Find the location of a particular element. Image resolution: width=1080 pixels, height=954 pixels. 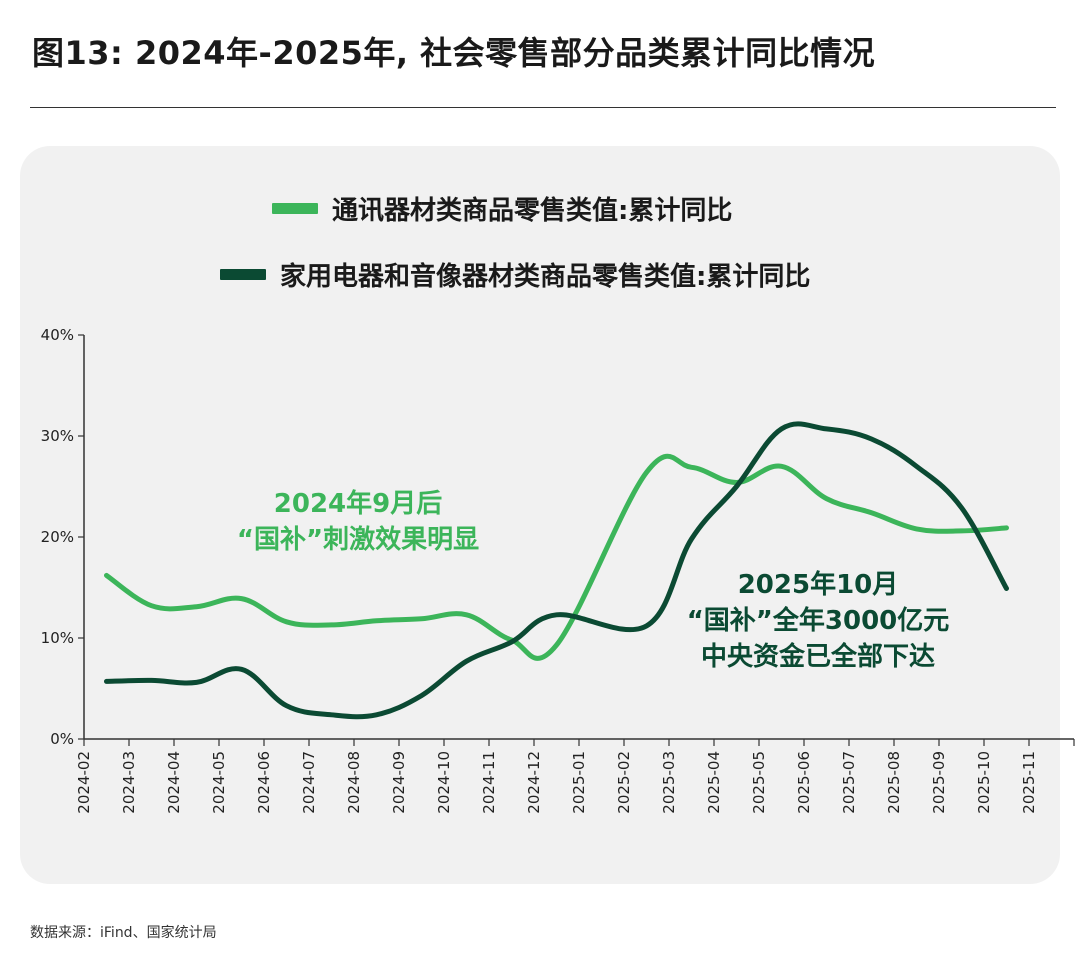

x-tick-label: 2025-02 is located at coordinates (624, 782).